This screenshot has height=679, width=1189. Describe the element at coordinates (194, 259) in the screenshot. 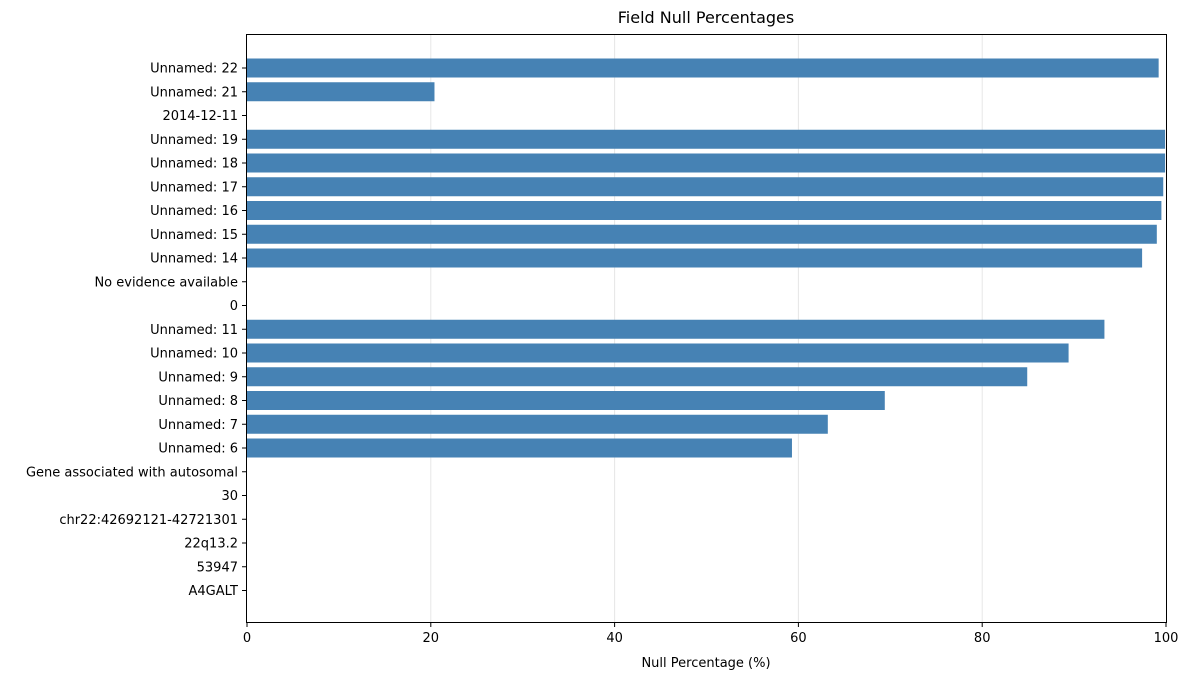

I see `y-tick-label: Unnamed: 14` at that location.